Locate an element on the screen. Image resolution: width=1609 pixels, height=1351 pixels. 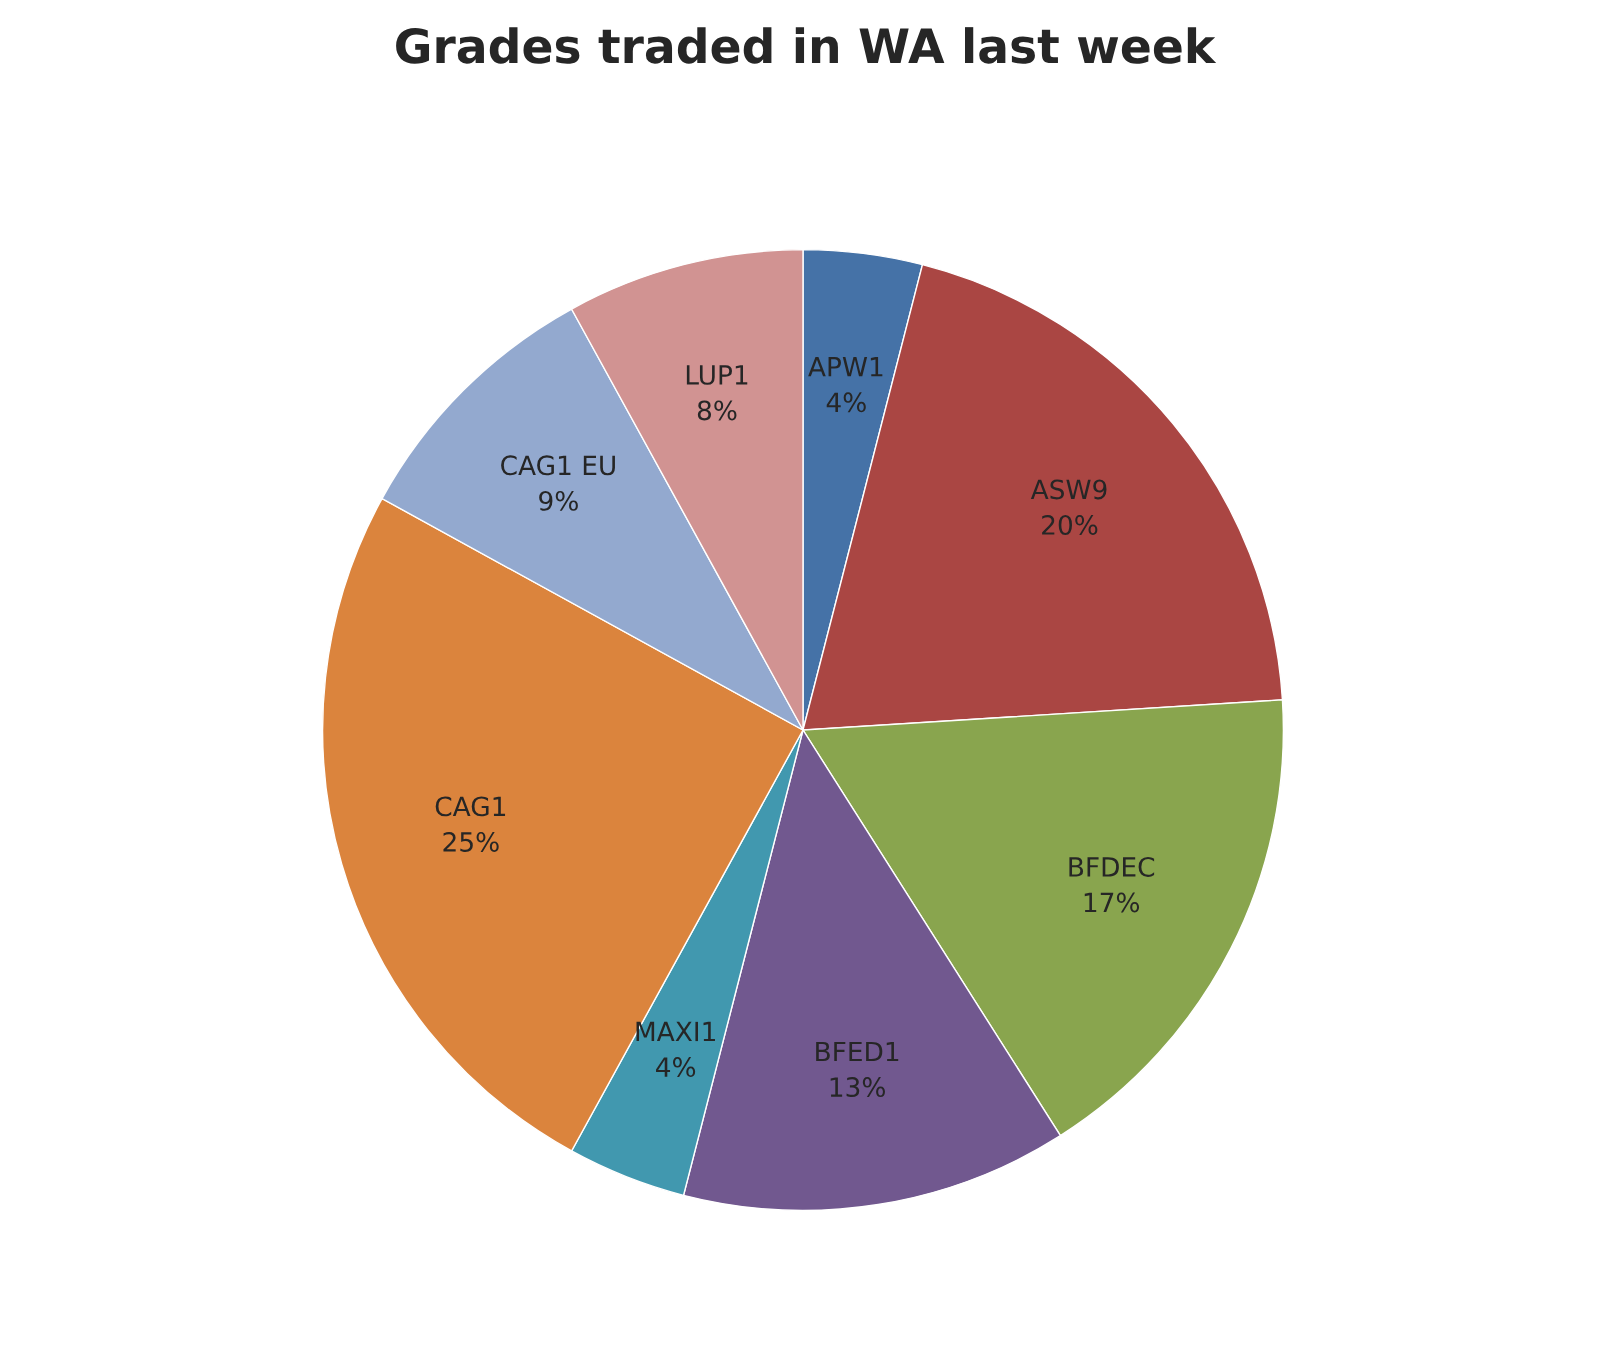
slice-label: LUP1 is located at coordinates (717, 375).